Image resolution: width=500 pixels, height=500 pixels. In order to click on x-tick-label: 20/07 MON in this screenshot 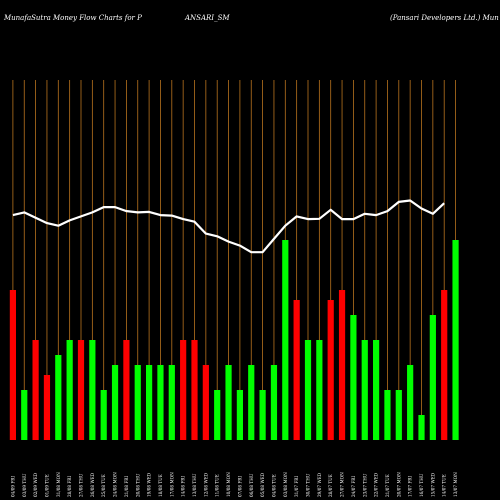, I will do `click(398, 484)`.